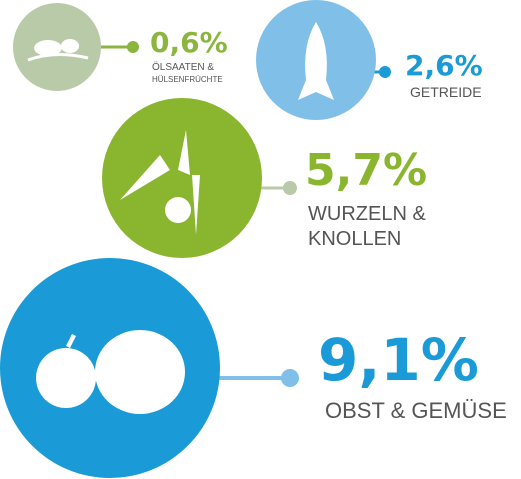  Describe the element at coordinates (366, 170) in the screenshot. I see `percent: 5,7%` at that location.